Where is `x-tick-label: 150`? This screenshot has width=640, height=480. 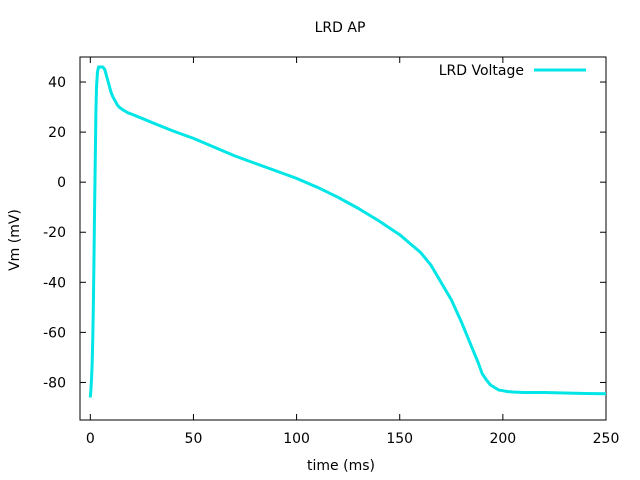
x-tick-label: 150 is located at coordinates (399, 439).